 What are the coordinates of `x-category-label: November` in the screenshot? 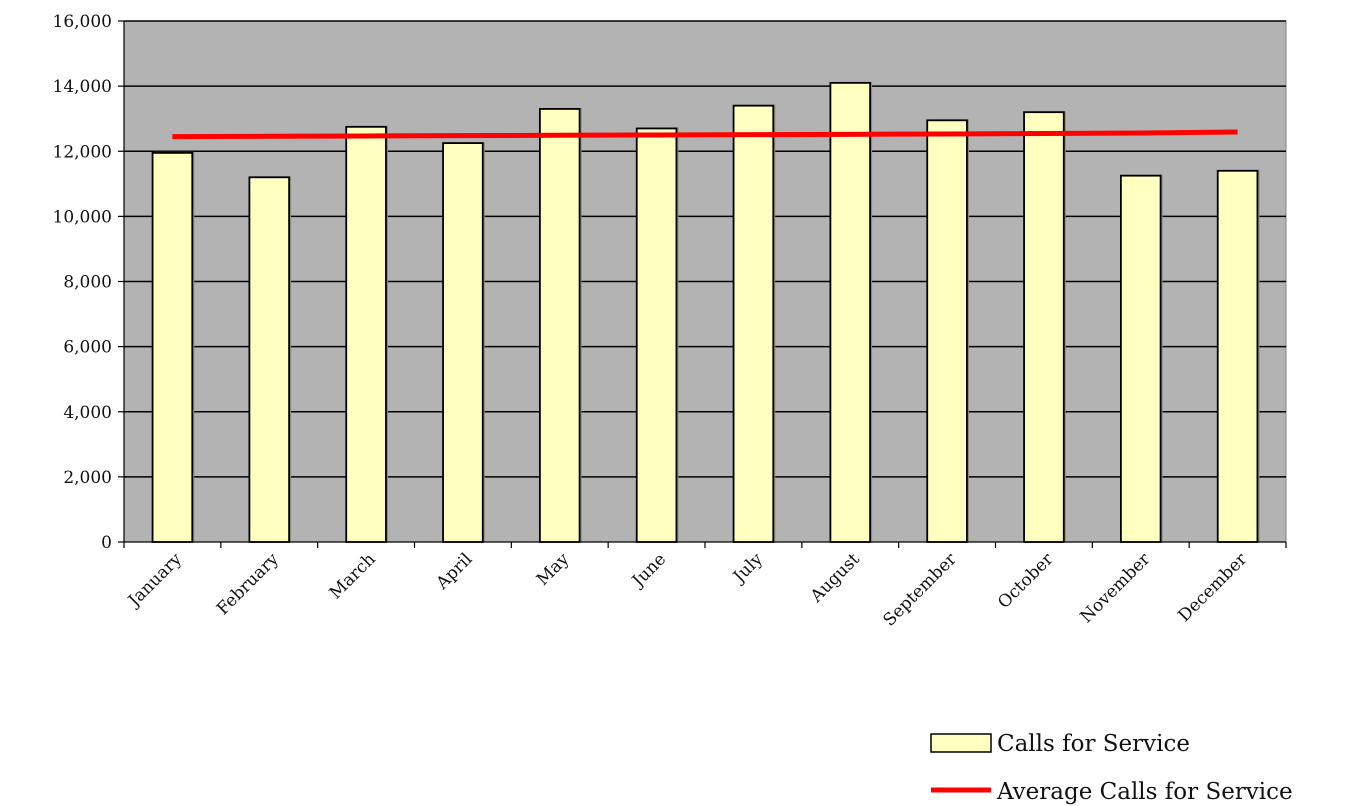 It's located at (1116, 588).